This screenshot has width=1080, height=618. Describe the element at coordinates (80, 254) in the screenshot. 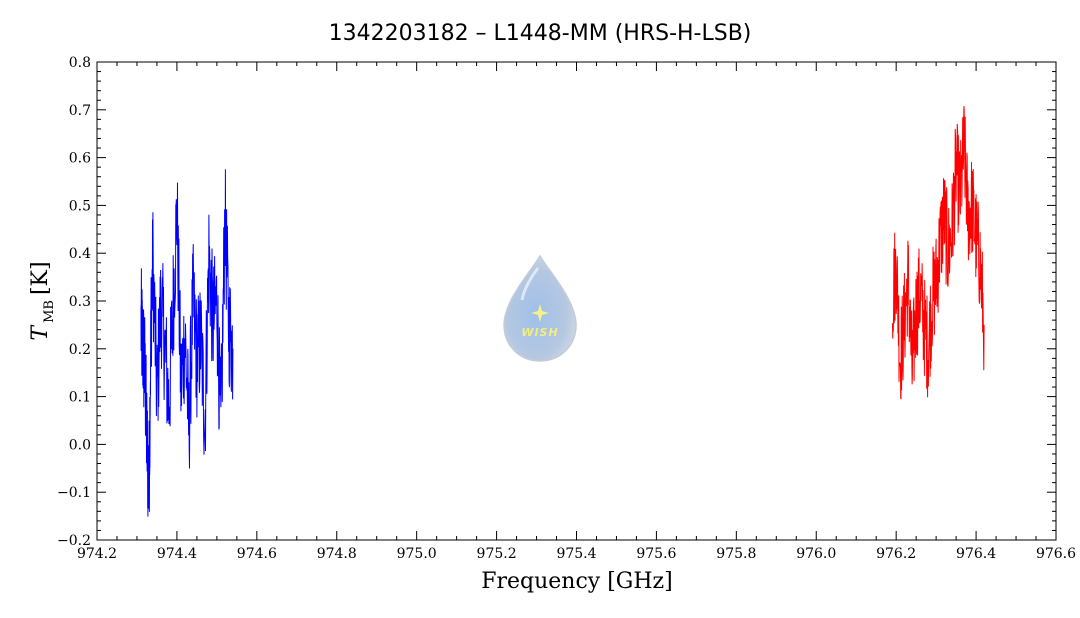

I see `y-tick-label: 0.4` at that location.